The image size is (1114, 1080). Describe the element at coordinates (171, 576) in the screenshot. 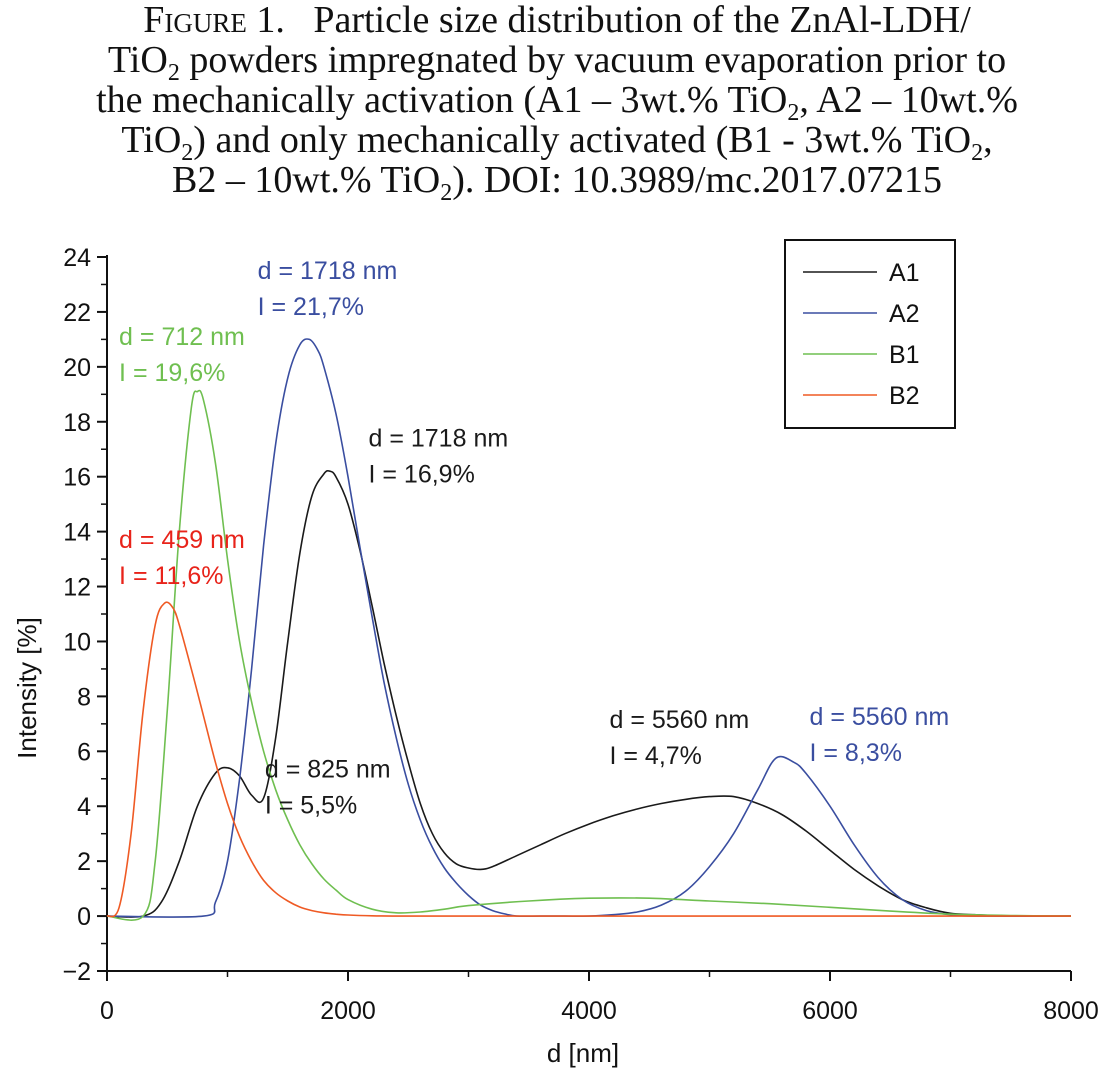

I see `annotation-intensity: I = 11,6%` at that location.